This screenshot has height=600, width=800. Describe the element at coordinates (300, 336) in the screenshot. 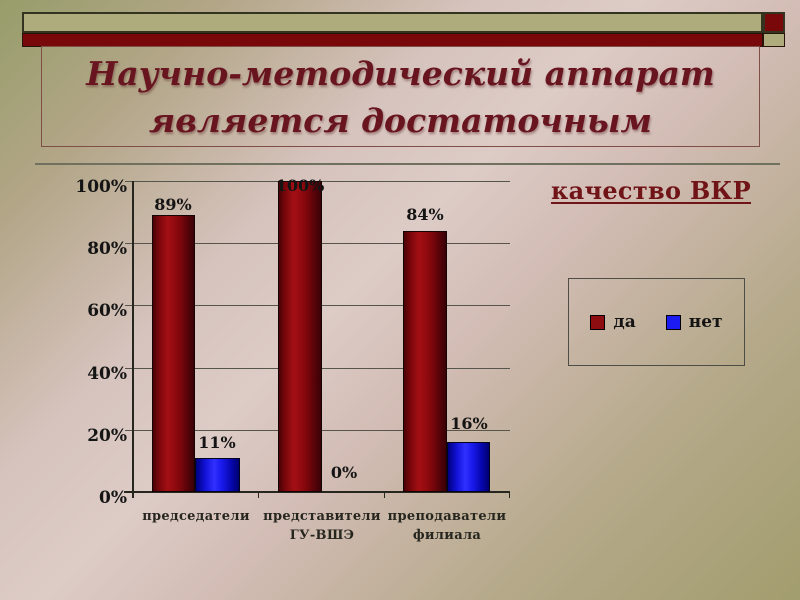

I see `bar-yes-hse-representatives` at that location.